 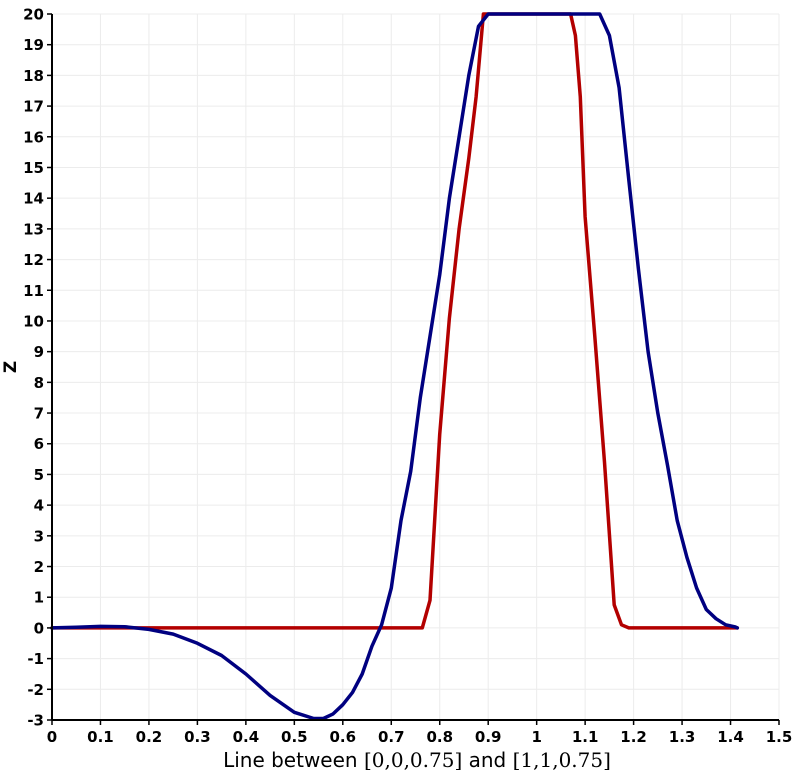 I want to click on x-tick-label: 1.2, so click(x=633, y=737).